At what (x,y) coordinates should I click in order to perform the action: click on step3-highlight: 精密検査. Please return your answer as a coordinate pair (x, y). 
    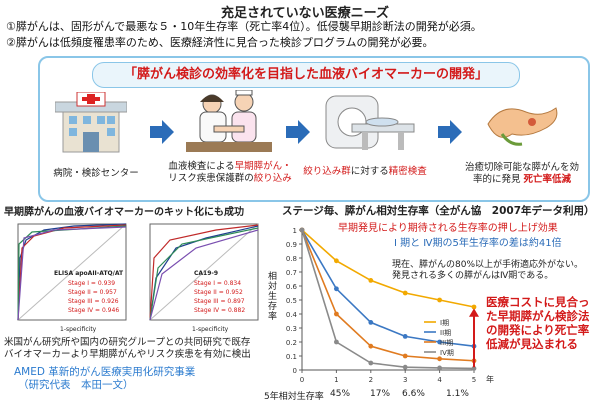
    Looking at the image, I should click on (407, 171).